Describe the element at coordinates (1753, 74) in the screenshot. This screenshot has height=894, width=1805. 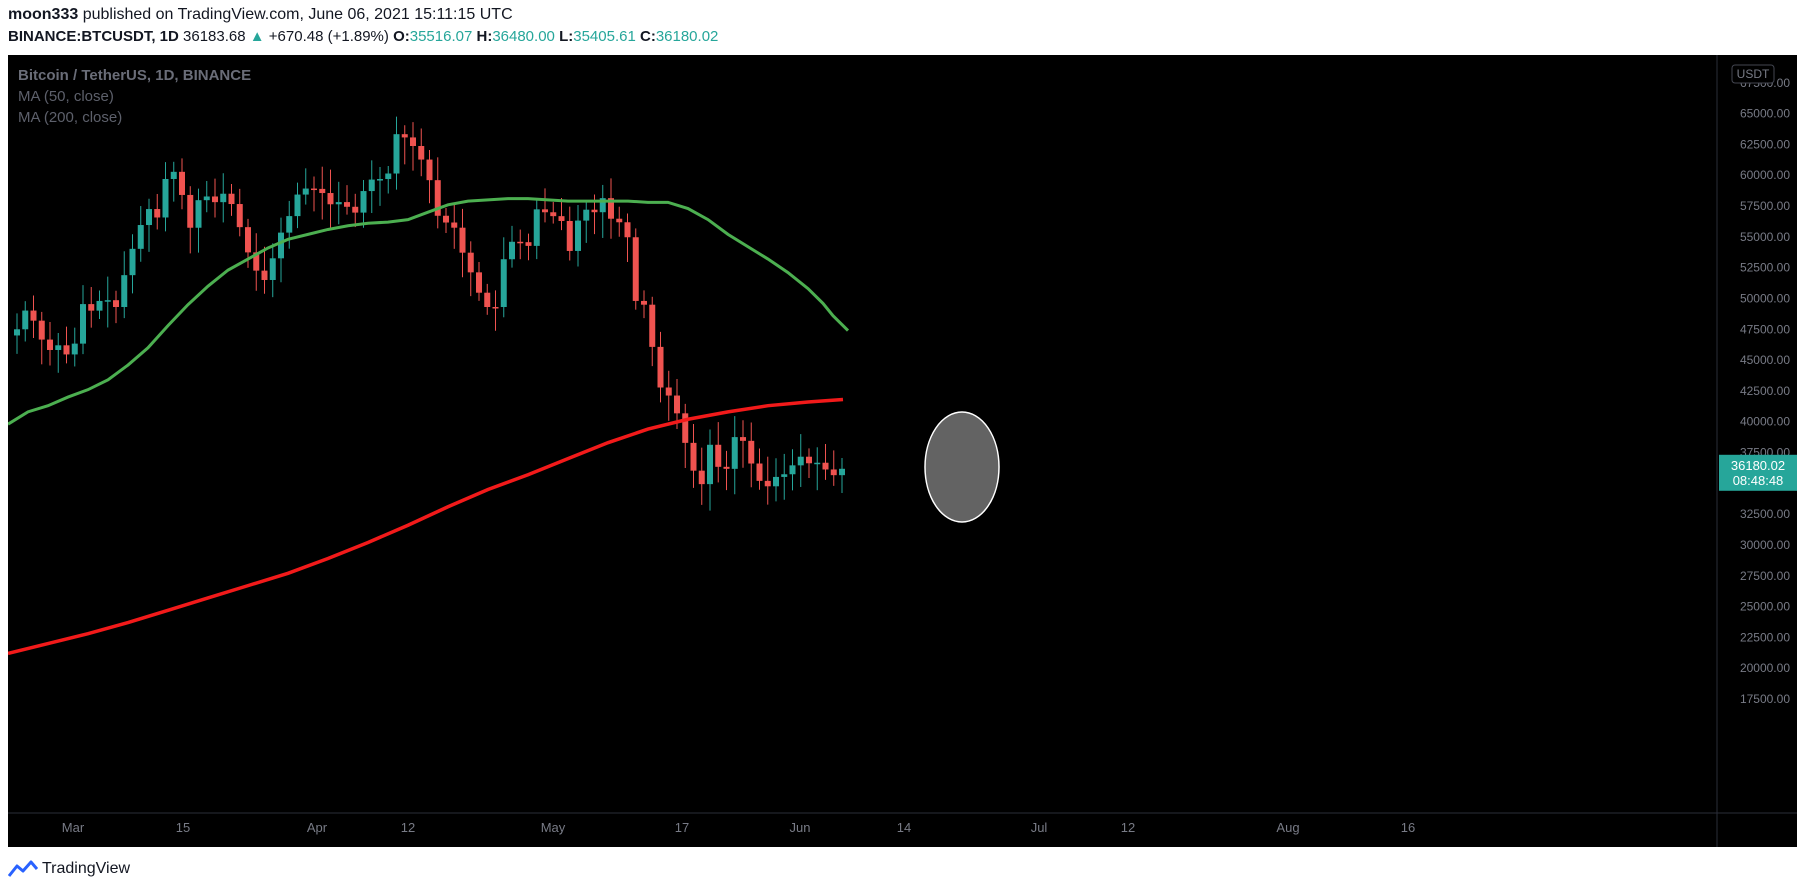
I see `unit-label: USDT` at that location.